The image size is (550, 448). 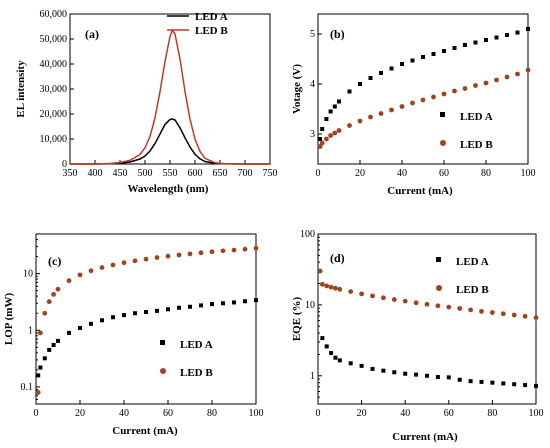 What do you see at coordinates (145, 173) in the screenshot?
I see `x-tick-label: 500` at bounding box center [145, 173].